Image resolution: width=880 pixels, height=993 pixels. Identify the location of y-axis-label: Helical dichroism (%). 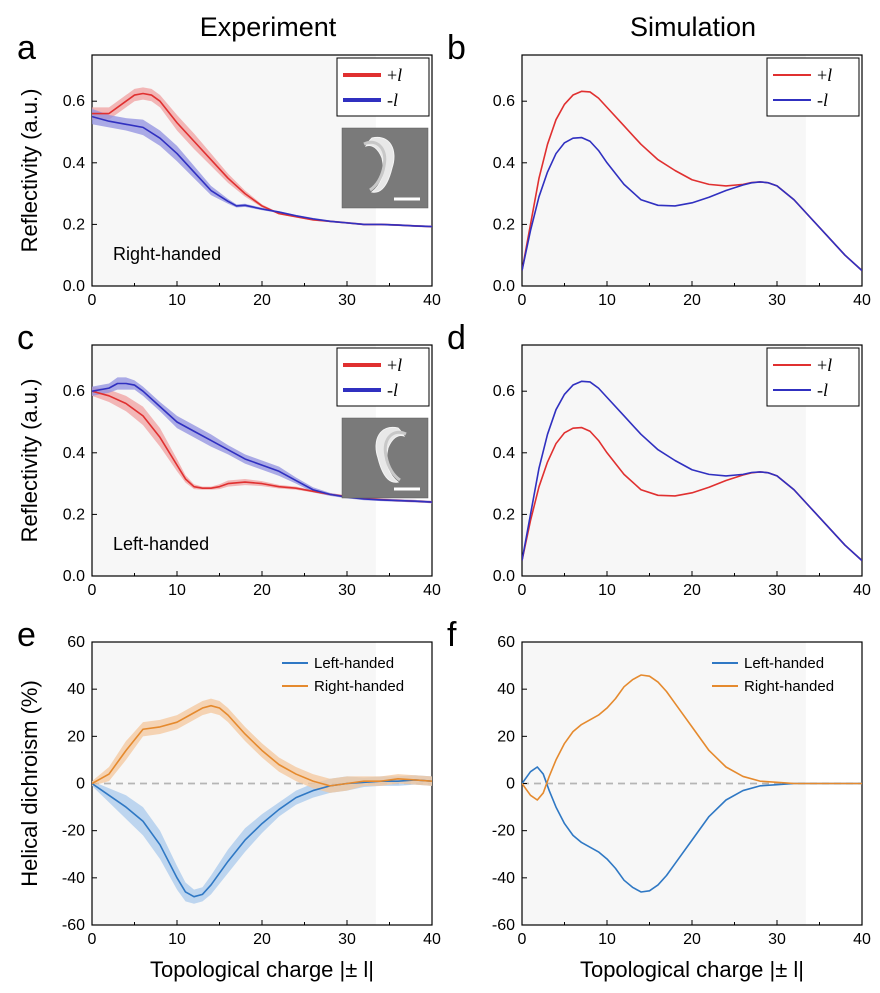
(29, 783).